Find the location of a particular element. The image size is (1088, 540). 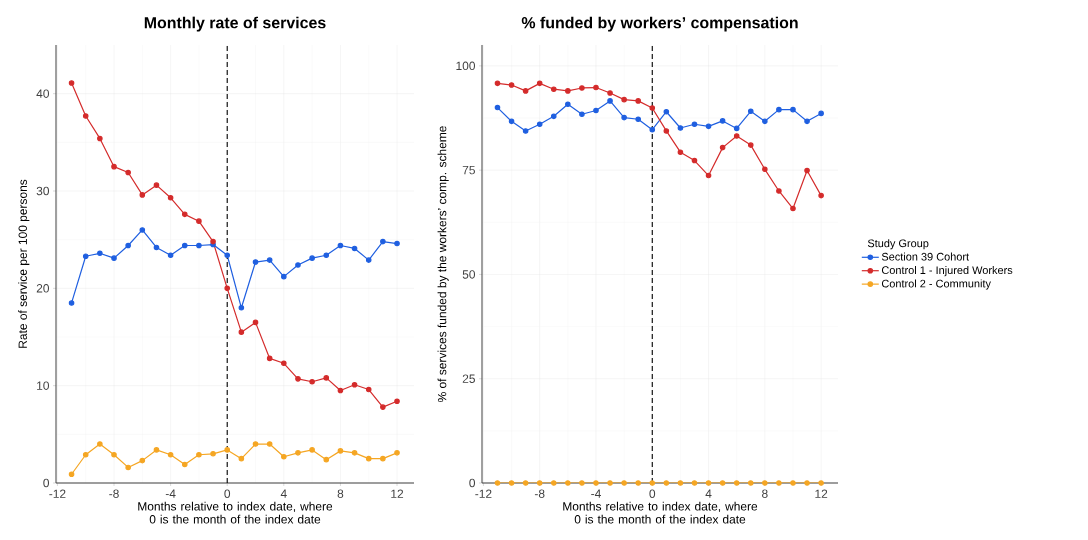

y-tick-label: 100 is located at coordinates (466, 66).